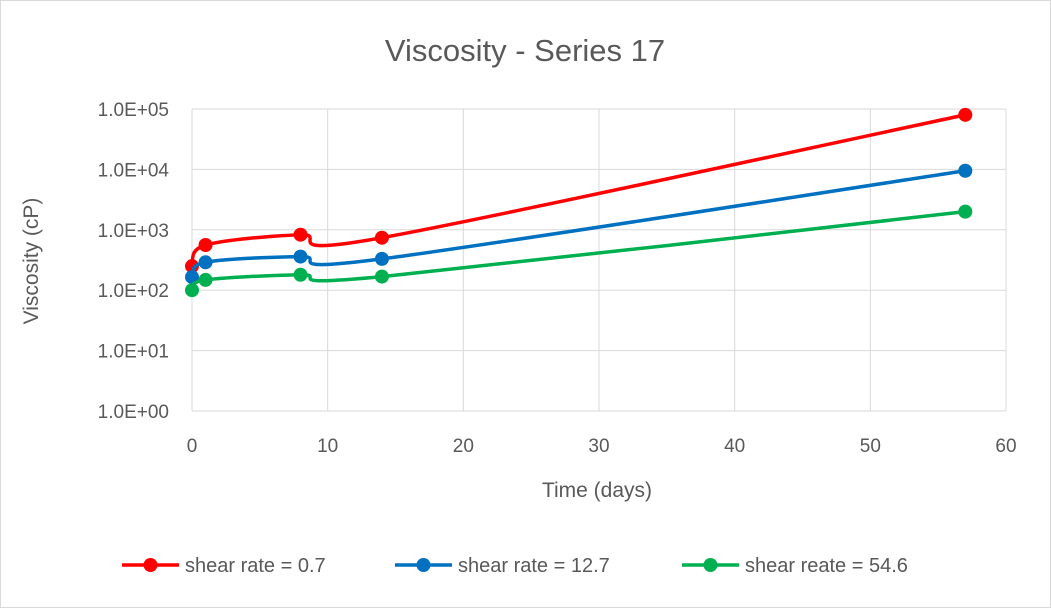 Image resolution: width=1051 pixels, height=608 pixels. I want to click on x-tick-label: 60, so click(1005, 446).